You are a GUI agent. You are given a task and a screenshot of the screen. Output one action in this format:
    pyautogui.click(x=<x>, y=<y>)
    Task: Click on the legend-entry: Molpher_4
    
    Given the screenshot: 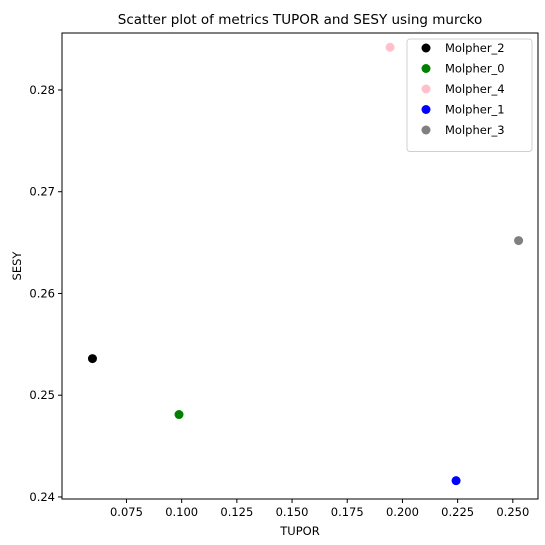 What is the action you would take?
    pyautogui.click(x=475, y=89)
    